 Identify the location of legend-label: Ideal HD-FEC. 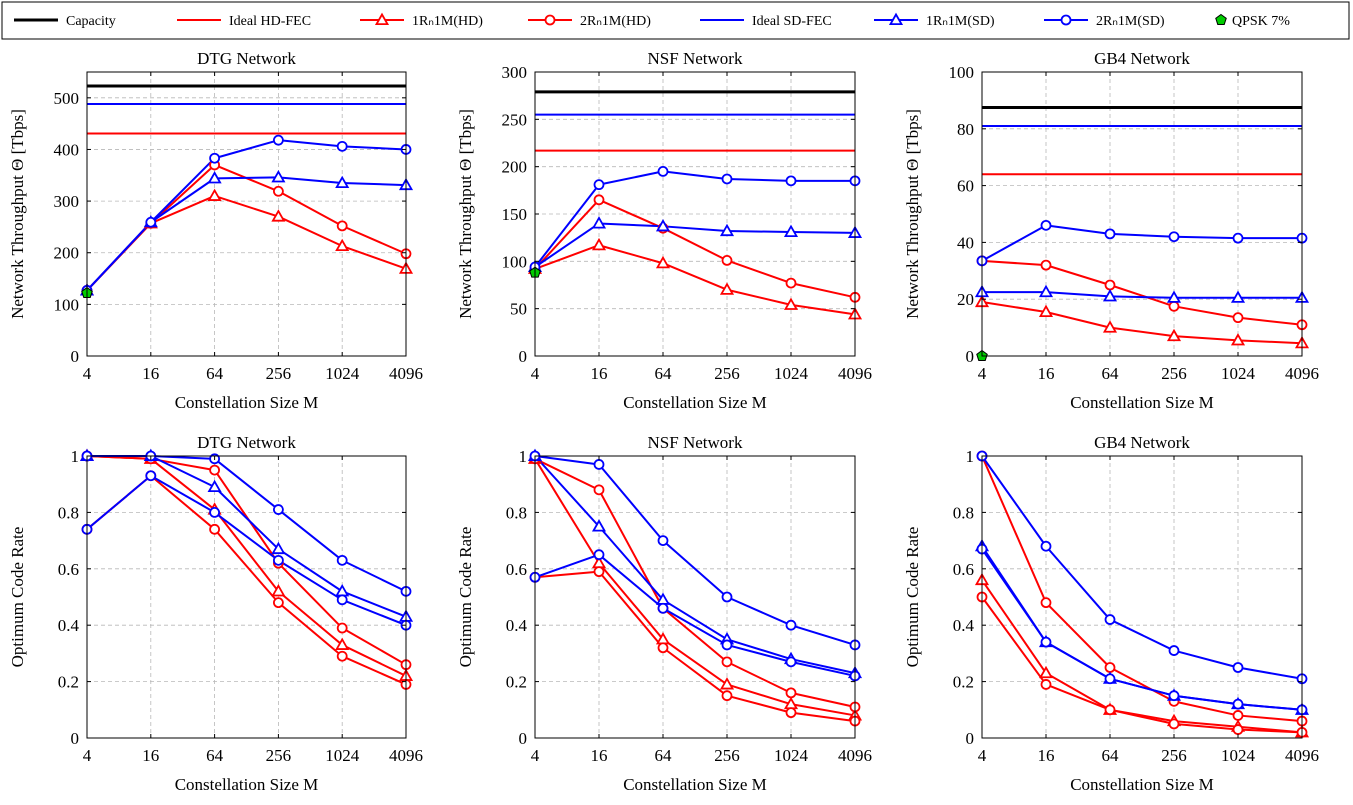
(270, 21).